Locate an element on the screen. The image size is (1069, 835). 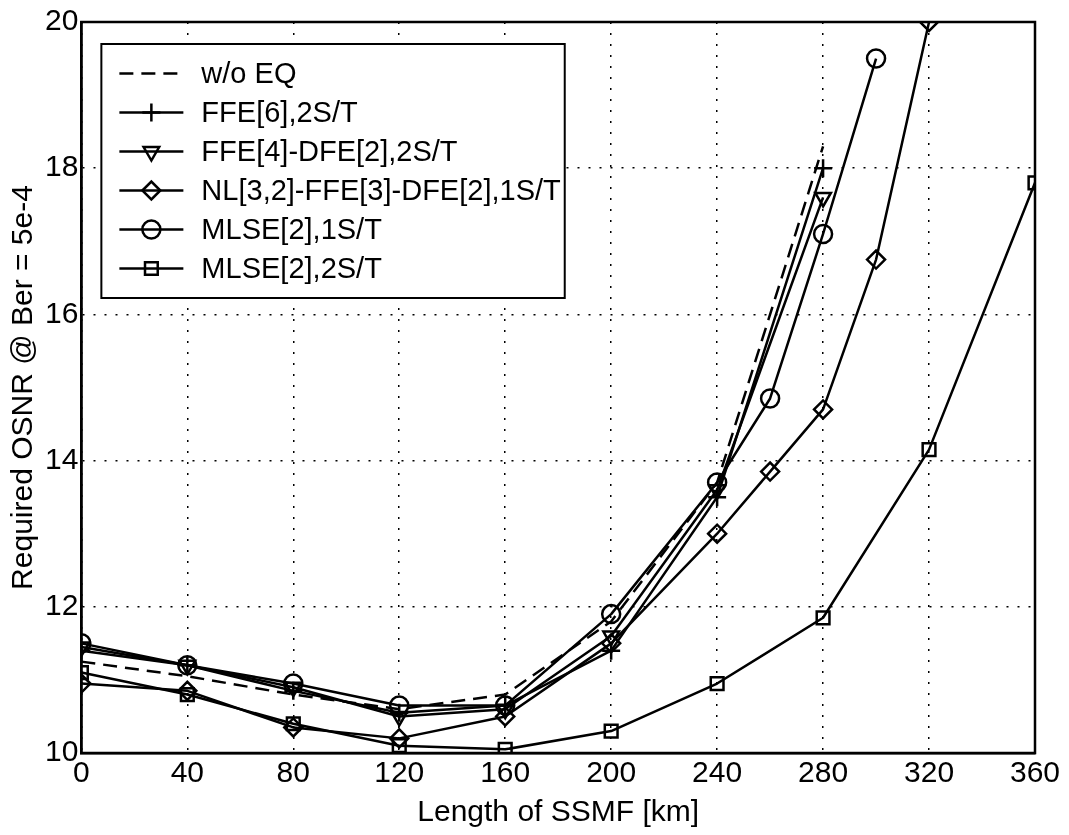
y-tick-label: 16 is located at coordinates (61, 312).